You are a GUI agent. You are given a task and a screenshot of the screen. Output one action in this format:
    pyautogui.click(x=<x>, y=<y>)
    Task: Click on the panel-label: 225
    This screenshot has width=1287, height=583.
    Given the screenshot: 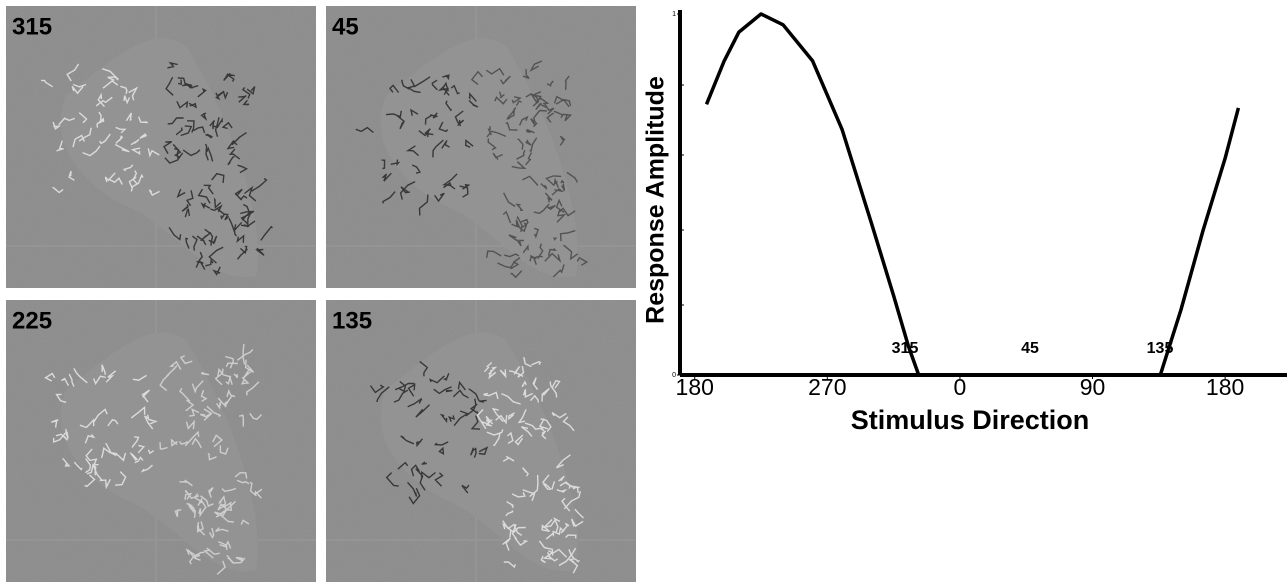 What is the action you would take?
    pyautogui.click(x=32, y=320)
    